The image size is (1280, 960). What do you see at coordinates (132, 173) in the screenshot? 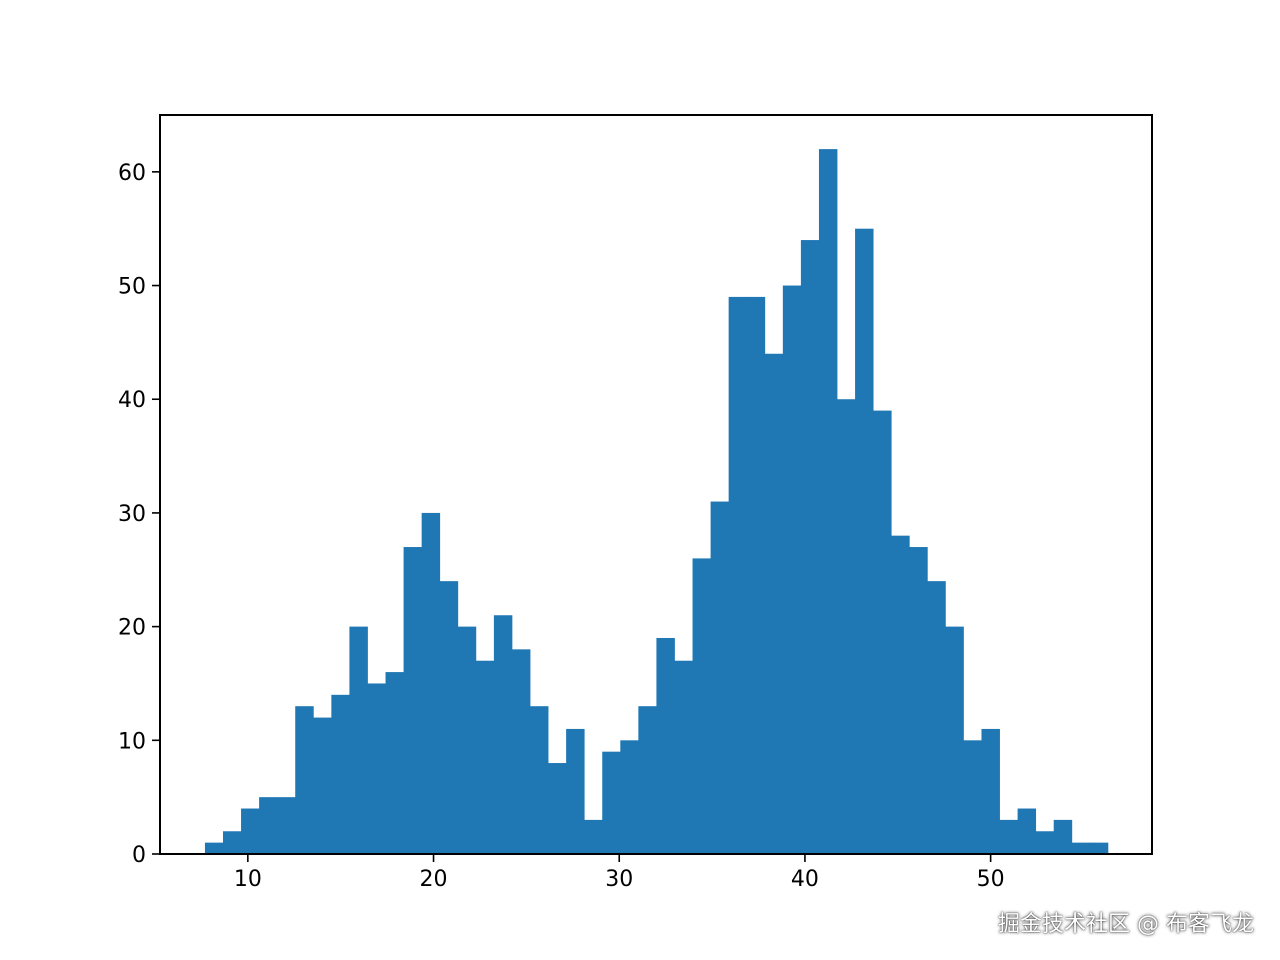
I see `y-tick-label: 60` at bounding box center [132, 173].